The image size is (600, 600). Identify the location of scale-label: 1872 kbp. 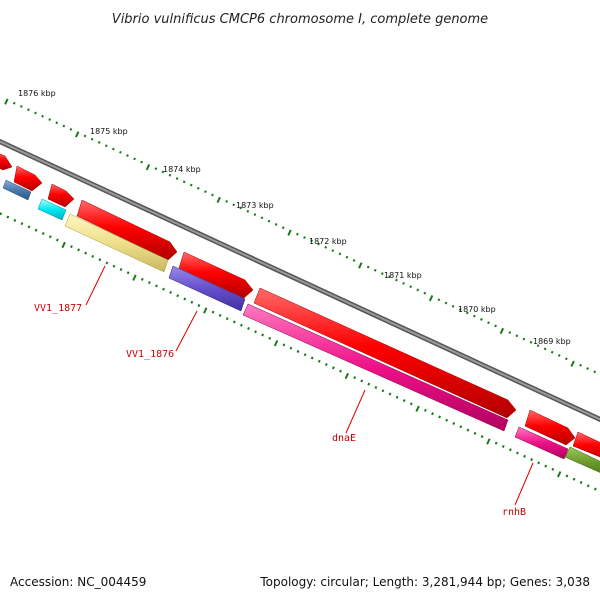
(328, 241).